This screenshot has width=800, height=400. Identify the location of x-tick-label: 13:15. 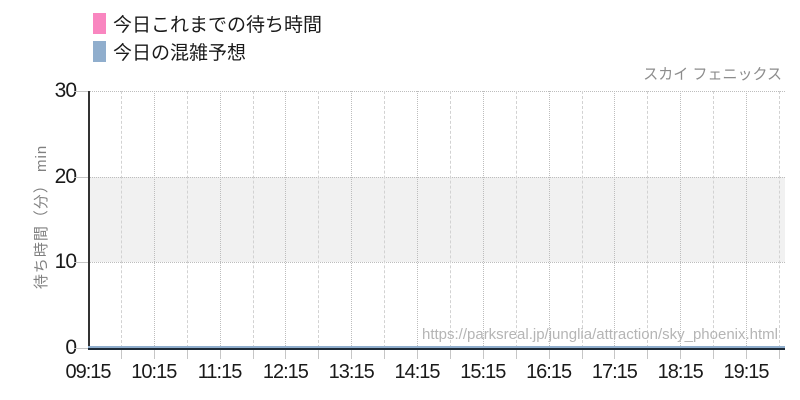
(351, 372).